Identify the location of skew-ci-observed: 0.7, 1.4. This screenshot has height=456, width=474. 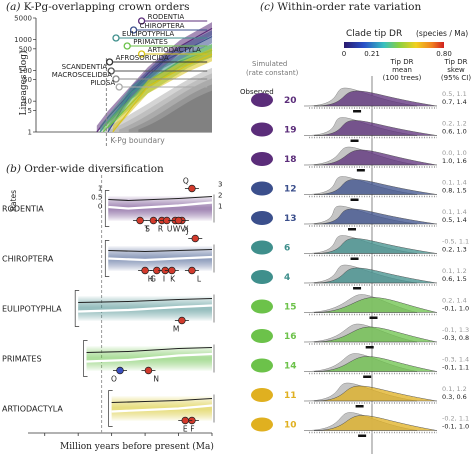
(454, 102).